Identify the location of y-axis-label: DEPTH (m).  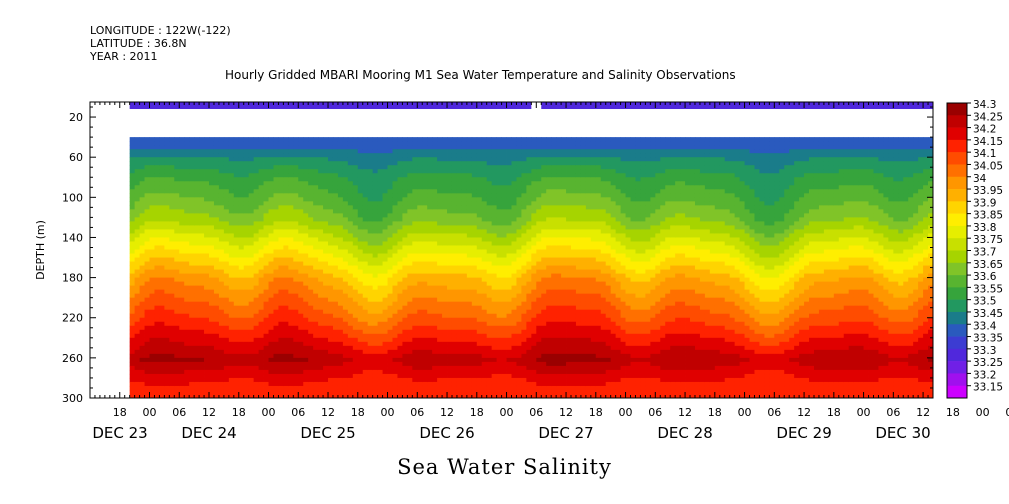
(40, 250).